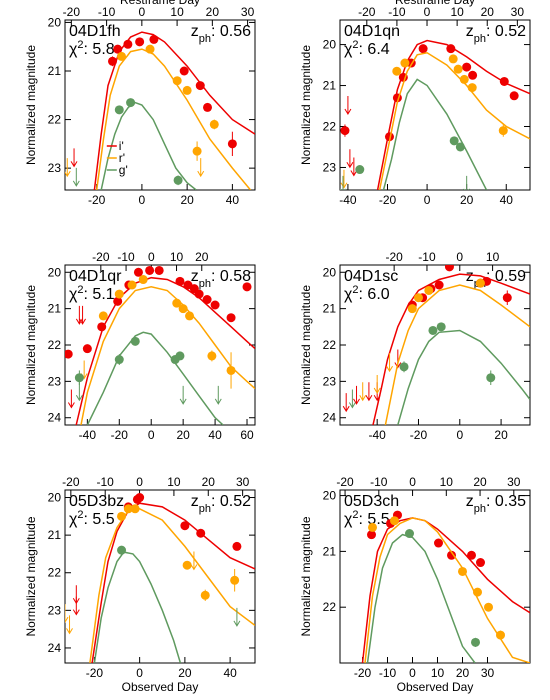  I want to click on y-tick-label: 24, so click(55, 418).